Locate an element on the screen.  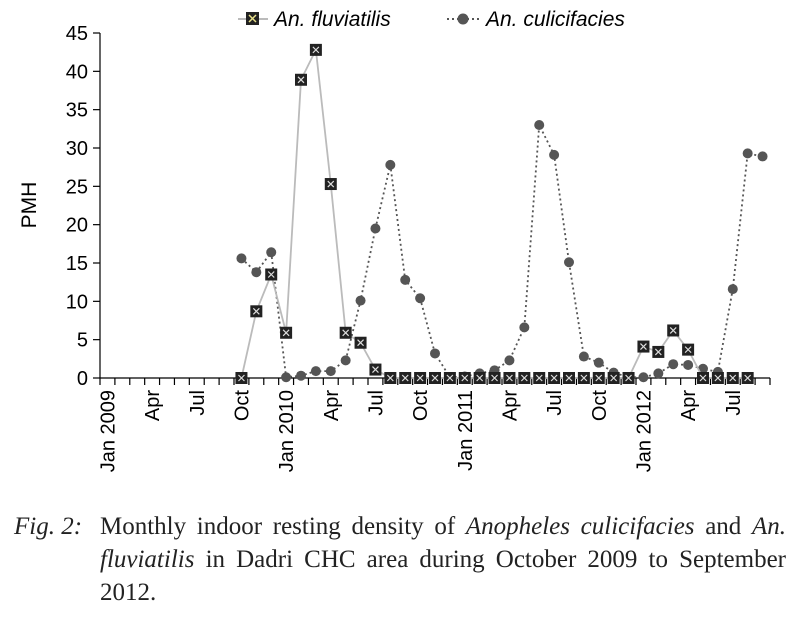
y-tick-label: 25 is located at coordinates (77, 187).